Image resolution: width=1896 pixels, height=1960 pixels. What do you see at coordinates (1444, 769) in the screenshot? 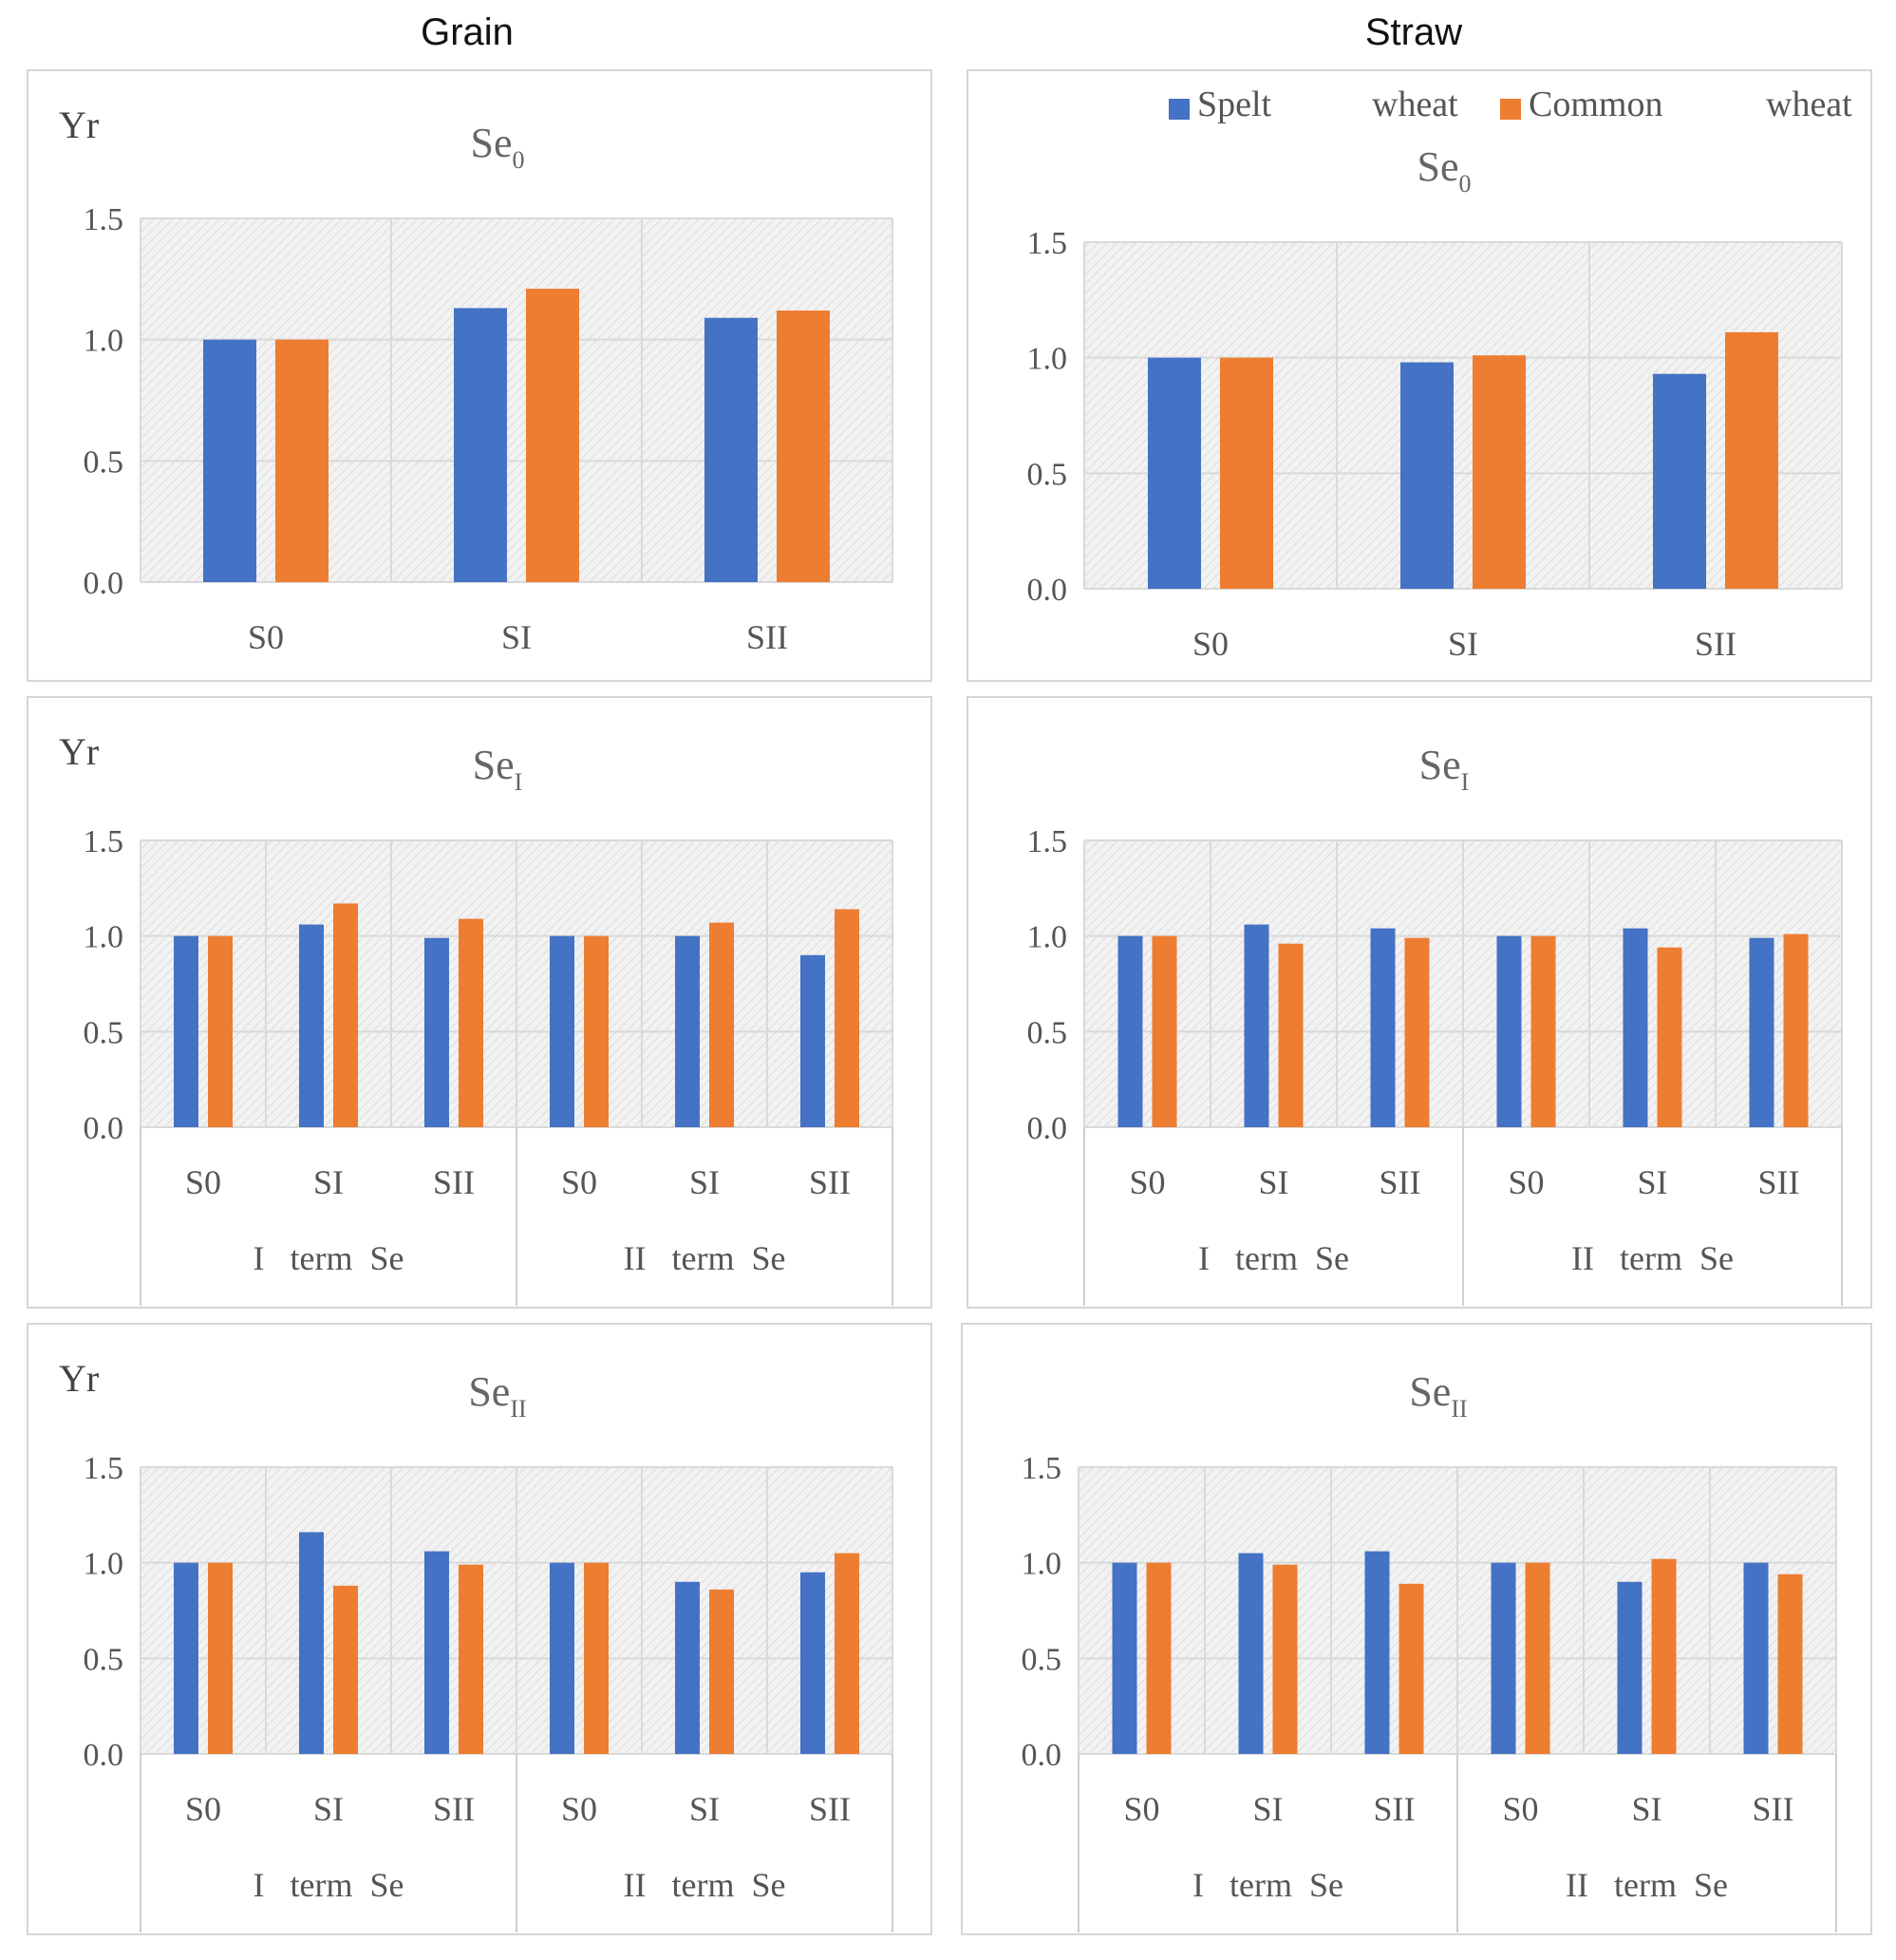
I see `chart-title: SeI` at bounding box center [1444, 769].